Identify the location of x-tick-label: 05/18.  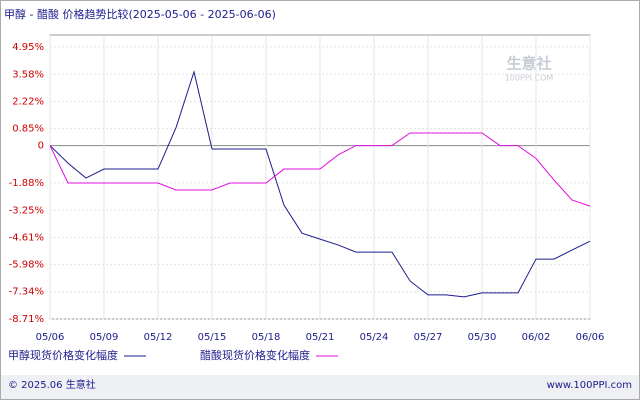
(266, 337).